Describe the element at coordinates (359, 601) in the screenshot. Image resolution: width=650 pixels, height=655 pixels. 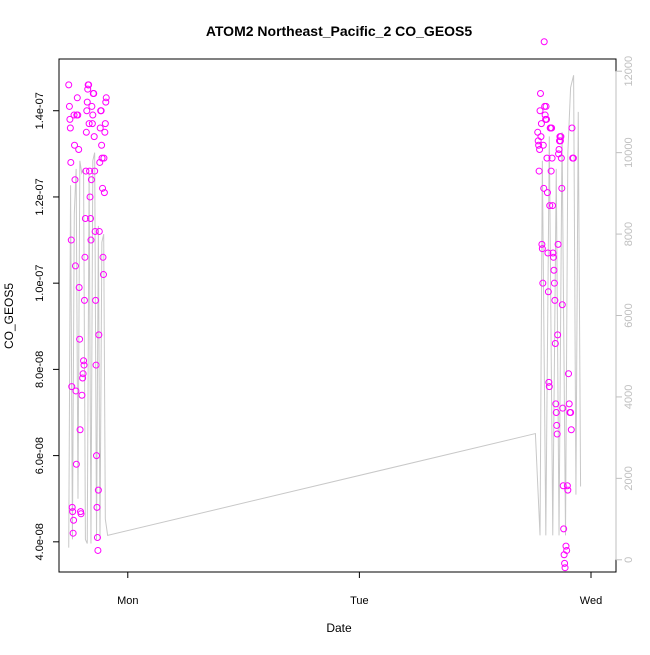
I see `x-tick-label: Tue` at that location.